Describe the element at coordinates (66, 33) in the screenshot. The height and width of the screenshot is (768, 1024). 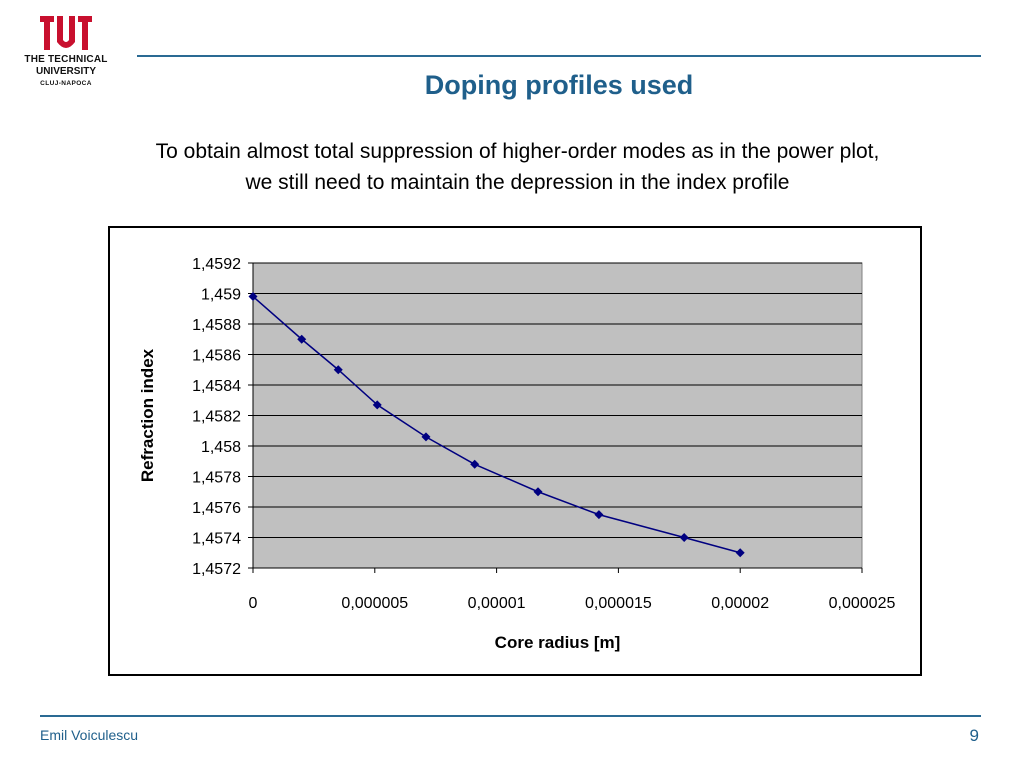
I see `university-logo-icon` at that location.